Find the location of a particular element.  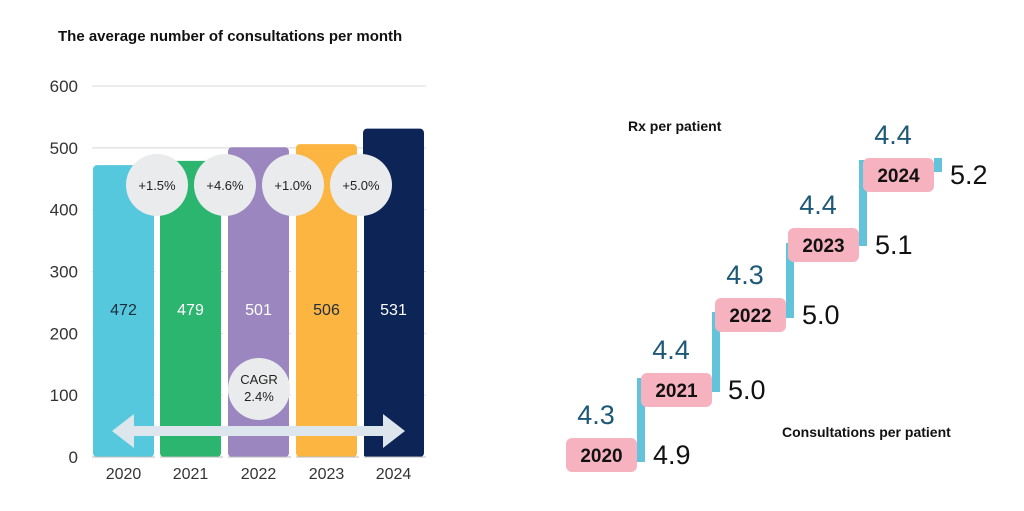

year-label: 2024 is located at coordinates (898, 176).